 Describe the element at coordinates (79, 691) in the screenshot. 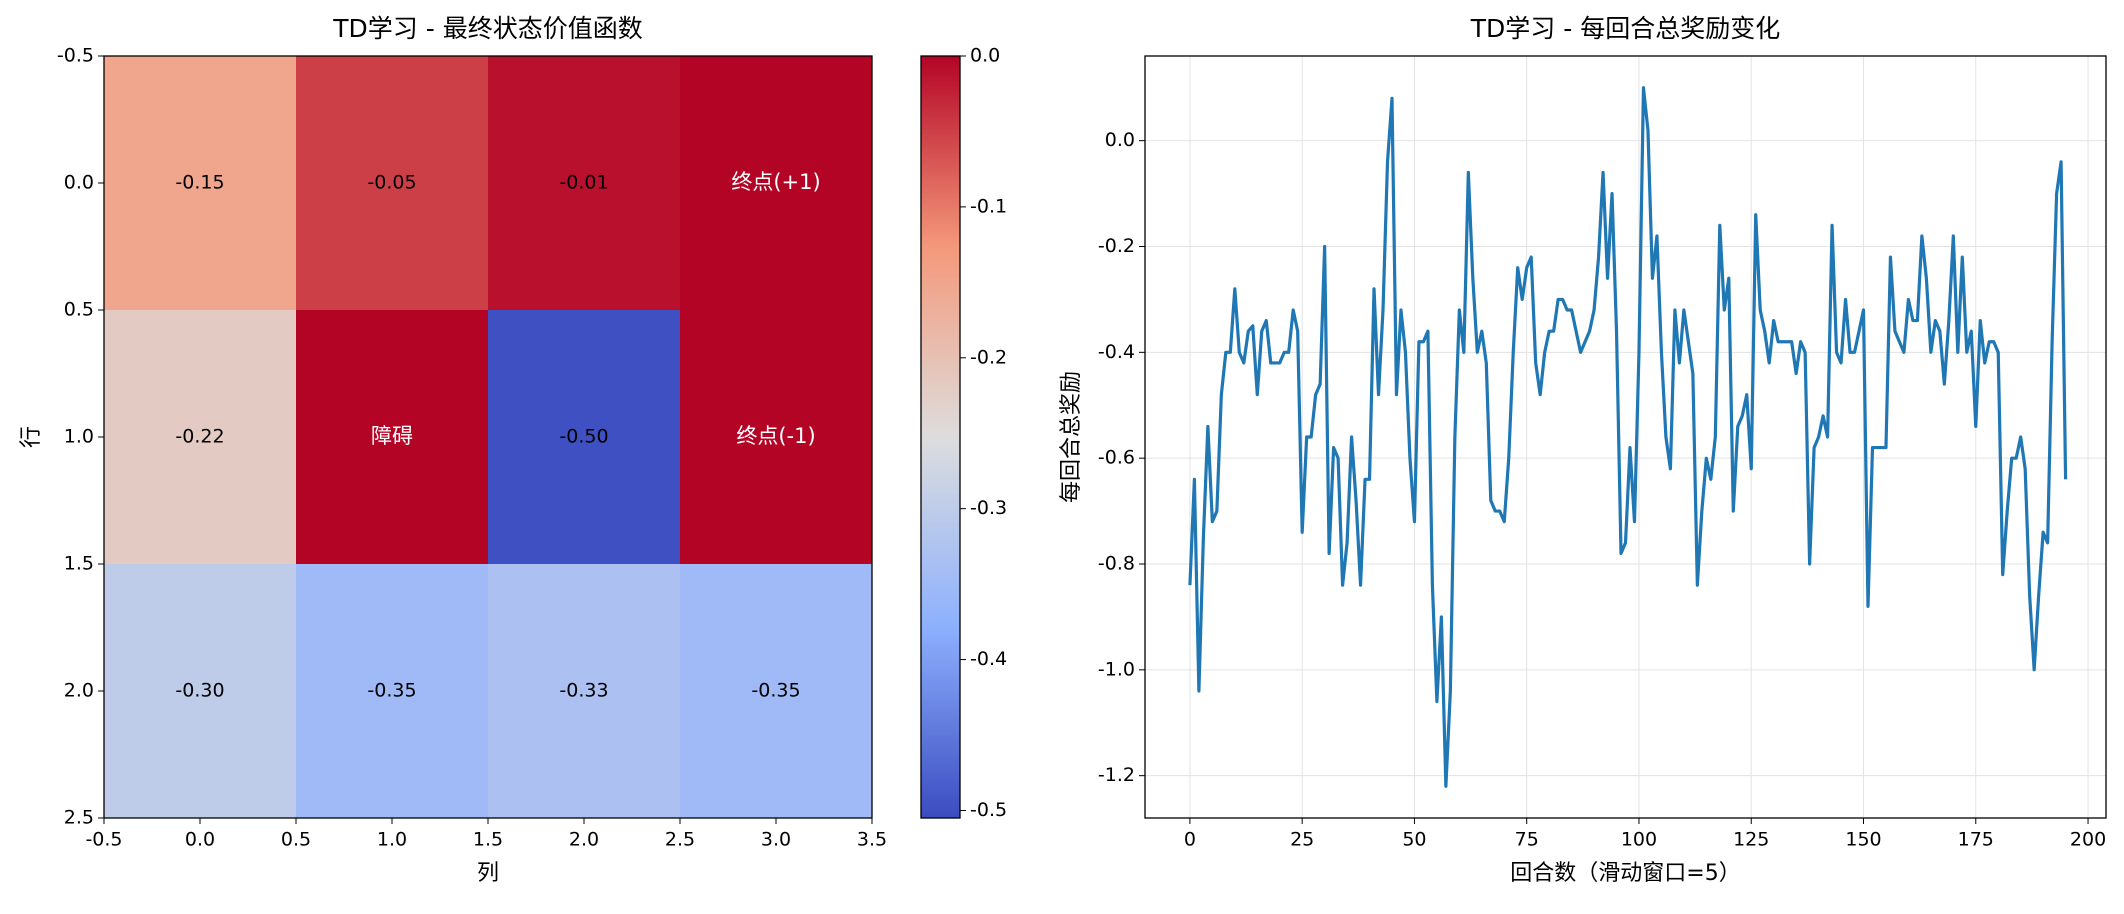

I see `y-tick-label: 2.0` at that location.